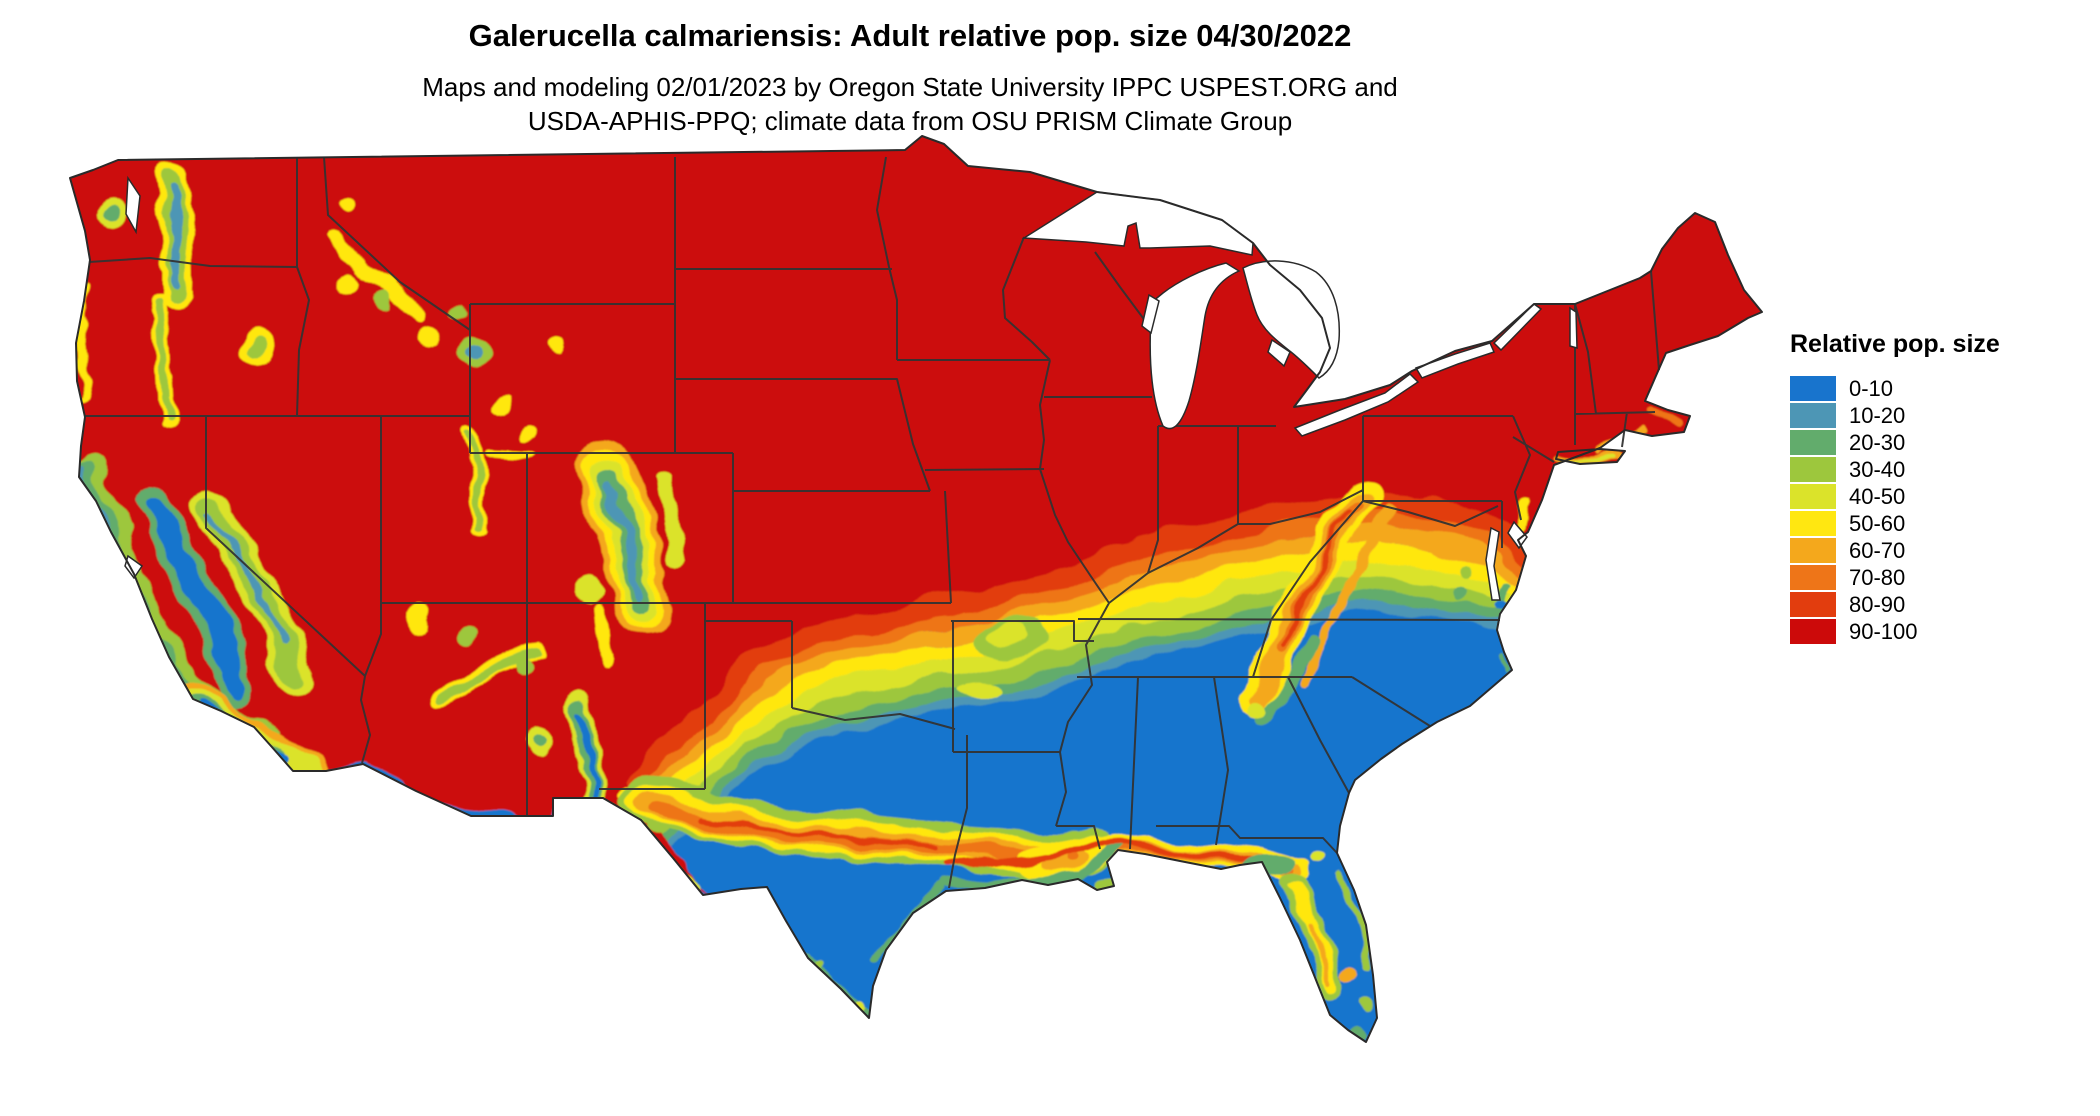 The width and height of the screenshot is (2100, 1116). I want to click on legend-item: 80-90, so click(1940, 604).